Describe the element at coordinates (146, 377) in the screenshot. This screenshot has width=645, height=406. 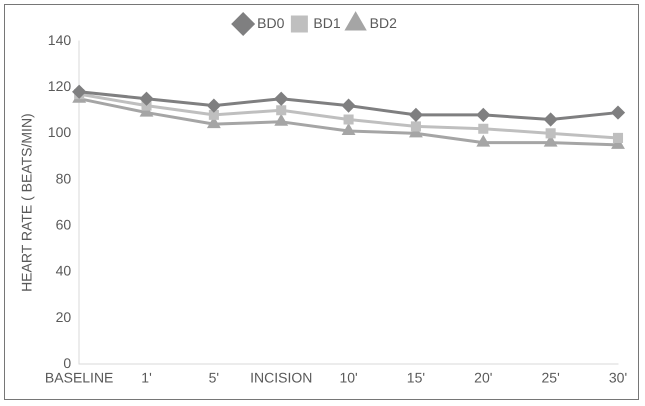
I see `x-tick-label: 1'` at that location.